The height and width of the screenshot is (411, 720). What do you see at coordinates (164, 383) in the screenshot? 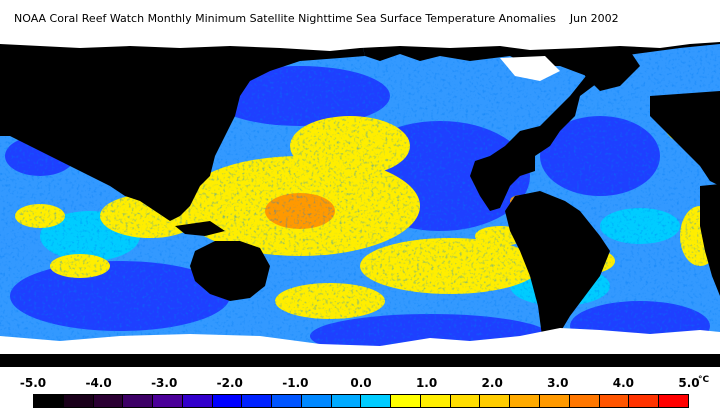
I see `colorbar-tick-label: -3.0` at bounding box center [164, 383].